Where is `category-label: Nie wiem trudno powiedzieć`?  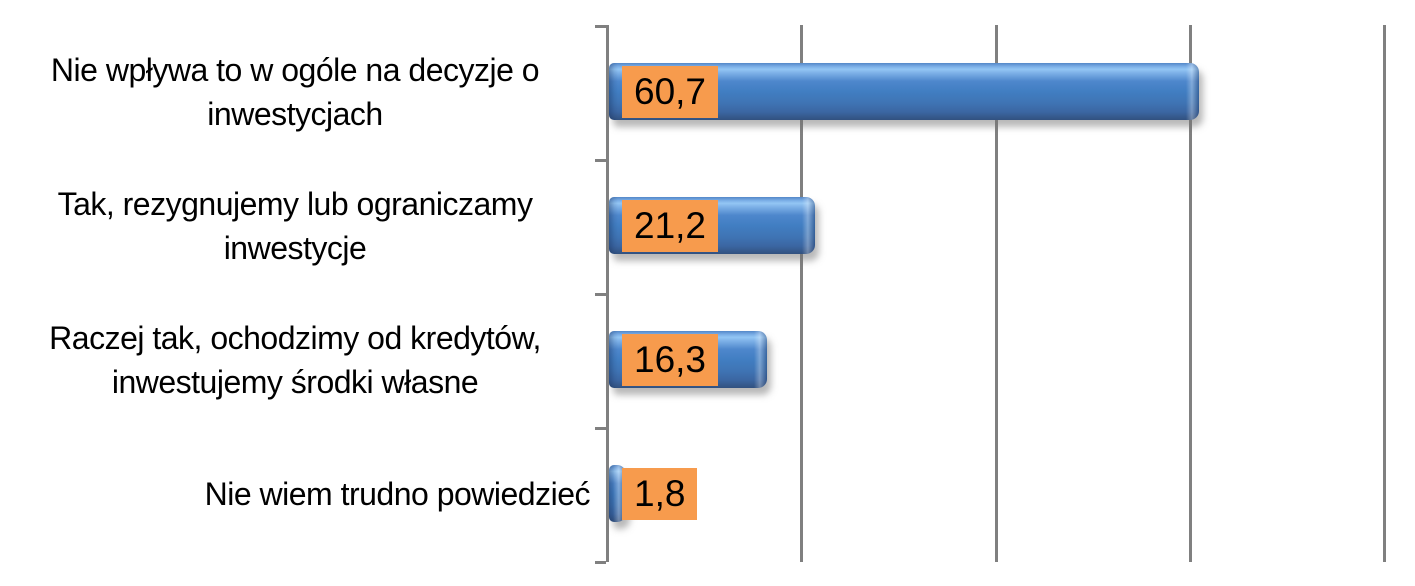
category-label: Nie wiem trudno powiedzieć is located at coordinates (295, 494).